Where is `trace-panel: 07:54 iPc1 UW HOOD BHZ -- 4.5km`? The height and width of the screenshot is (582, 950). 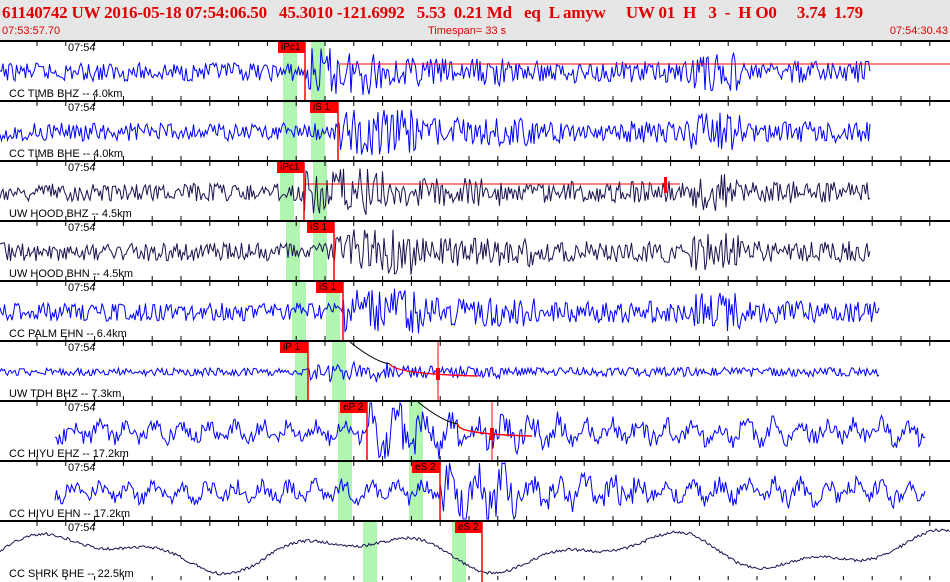 trace-panel: 07:54 iPc1 UW HOOD BHZ -- 4.5km is located at coordinates (475, 191).